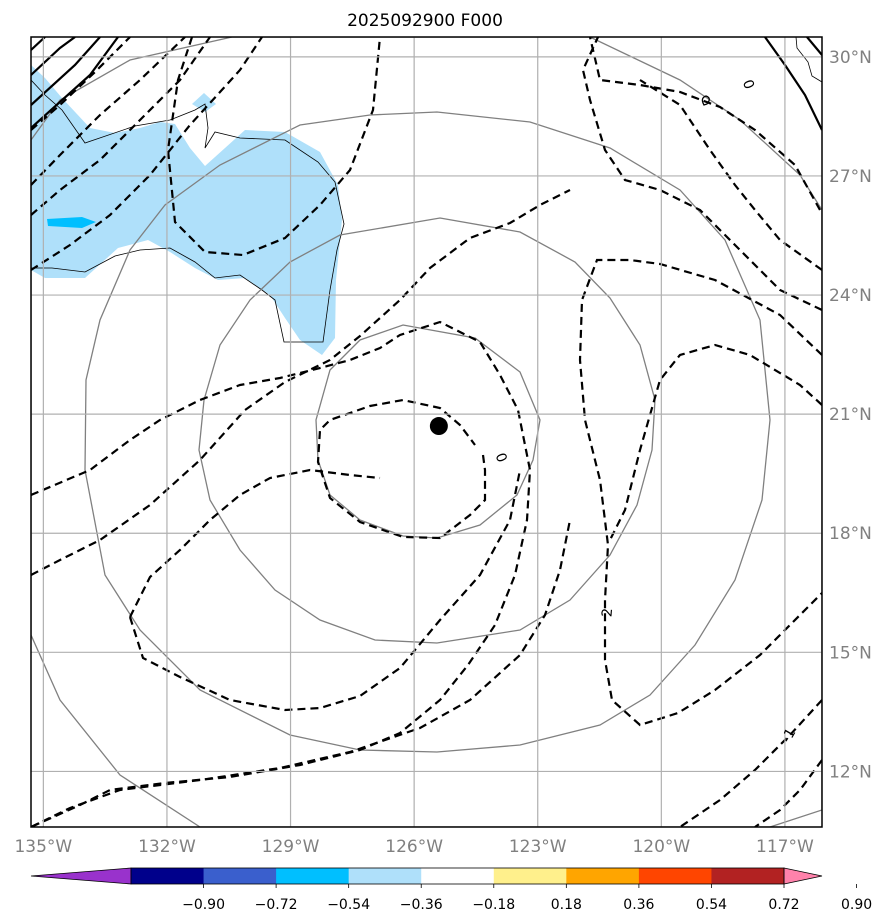 This screenshot has width=892, height=924. I want to click on dashed-contour-l, so click(700, 492).